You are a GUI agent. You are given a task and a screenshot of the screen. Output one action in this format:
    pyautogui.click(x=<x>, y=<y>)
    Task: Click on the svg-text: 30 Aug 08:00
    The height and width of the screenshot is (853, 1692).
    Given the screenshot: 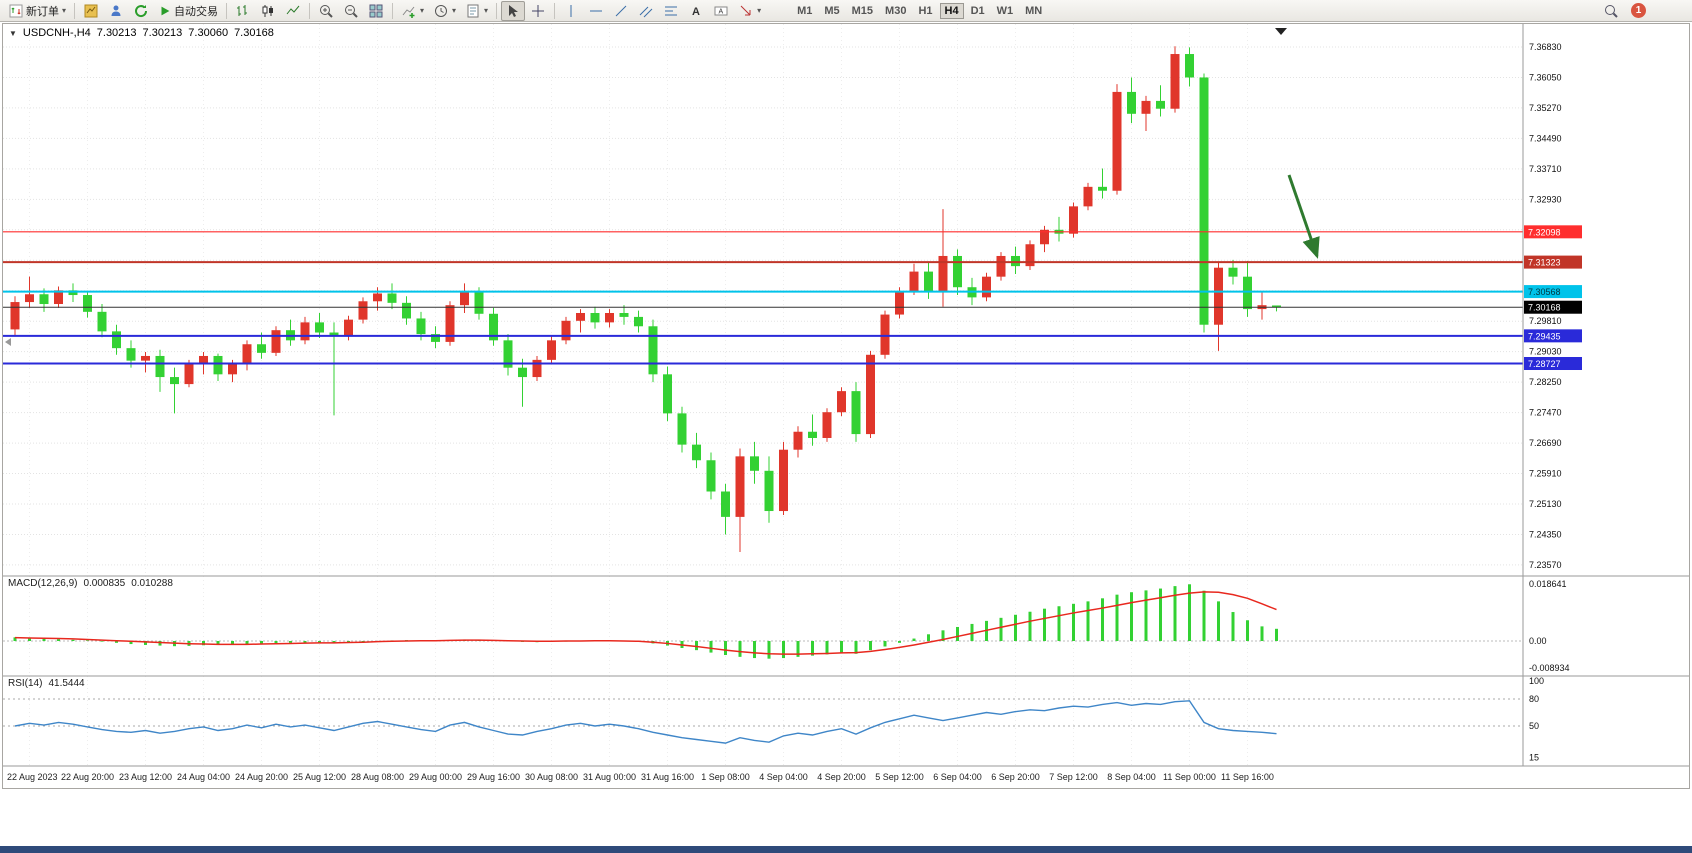 What is the action you would take?
    pyautogui.click(x=551, y=777)
    